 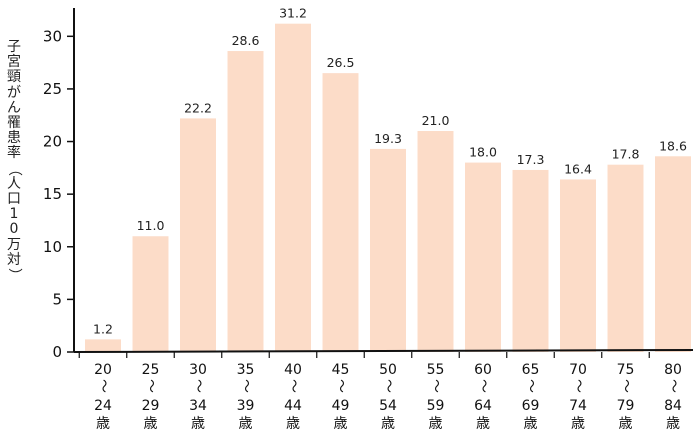 What do you see at coordinates (341, 62) in the screenshot?
I see `data-label: 26.5` at bounding box center [341, 62].